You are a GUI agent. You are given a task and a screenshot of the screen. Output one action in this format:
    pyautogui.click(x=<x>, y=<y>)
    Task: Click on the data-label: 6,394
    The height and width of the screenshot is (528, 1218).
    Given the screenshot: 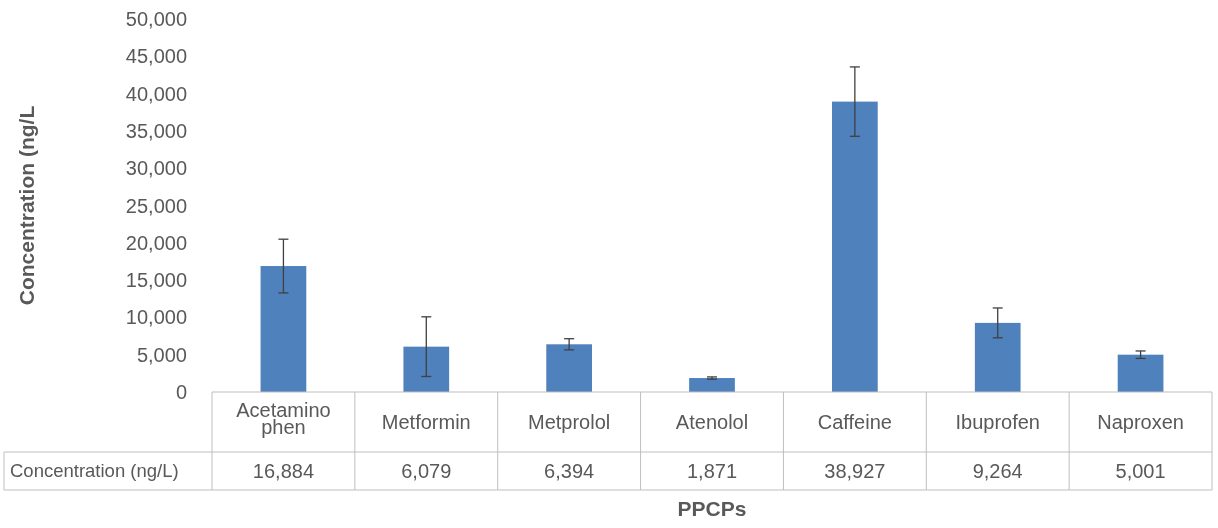 What is the action you would take?
    pyautogui.click(x=569, y=471)
    